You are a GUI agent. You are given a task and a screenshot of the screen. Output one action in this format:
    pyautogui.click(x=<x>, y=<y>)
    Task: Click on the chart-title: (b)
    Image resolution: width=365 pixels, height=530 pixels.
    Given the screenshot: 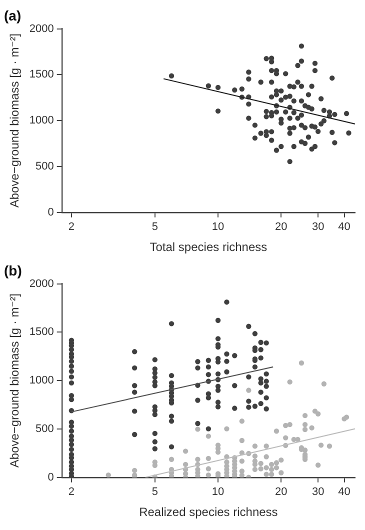 What is the action you would take?
    pyautogui.click(x=13, y=270)
    